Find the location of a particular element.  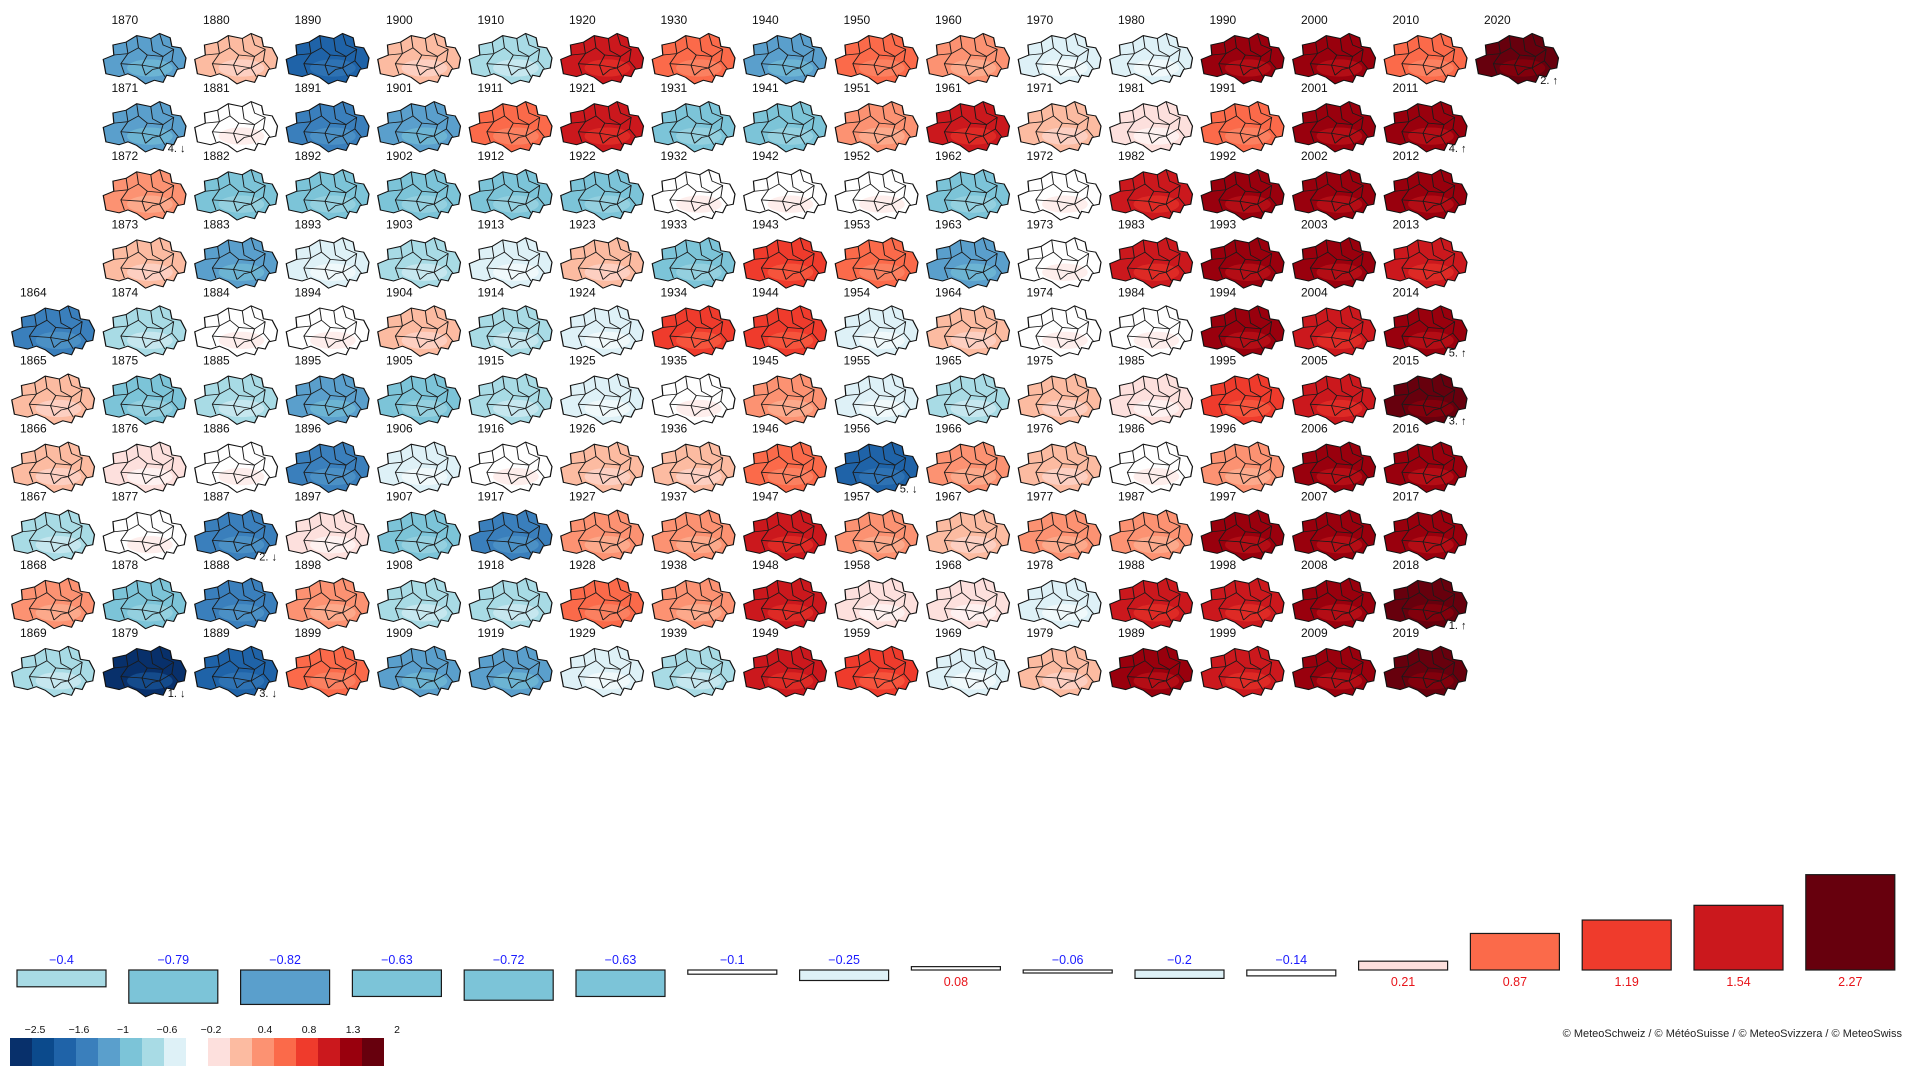

year-label: 1870 is located at coordinates (125, 20).